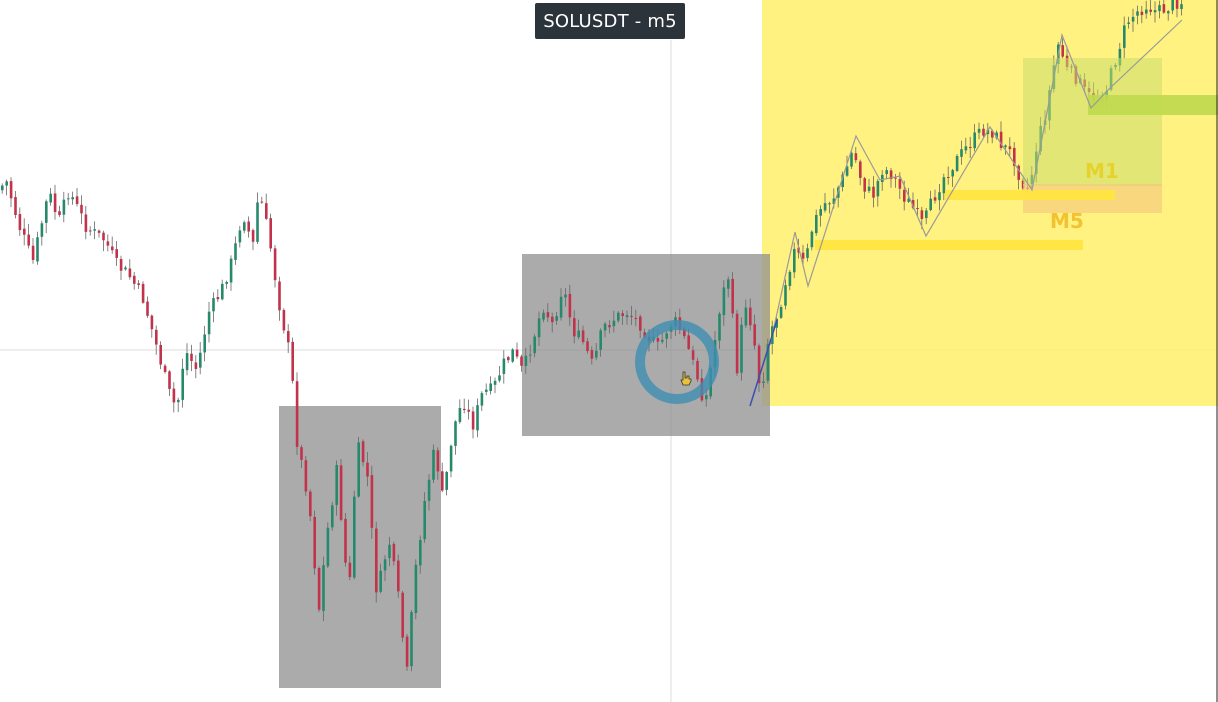 This screenshot has width=1218, height=702. I want to click on symbol-title-badge: SOLUSDT - m5, so click(610, 21).